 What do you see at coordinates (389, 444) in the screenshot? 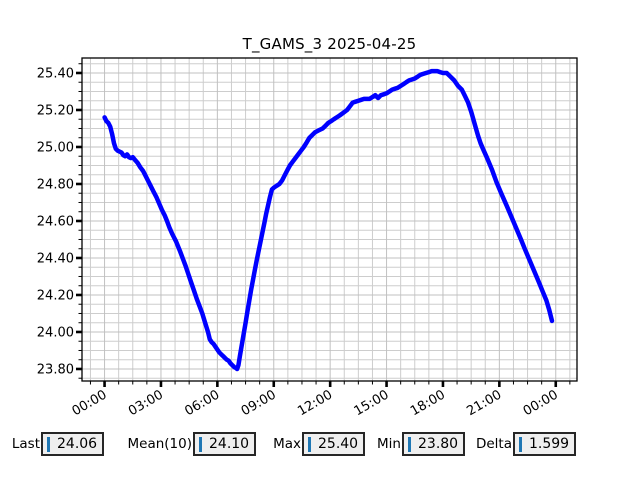
I see `stat-label-min: Min` at bounding box center [389, 444].